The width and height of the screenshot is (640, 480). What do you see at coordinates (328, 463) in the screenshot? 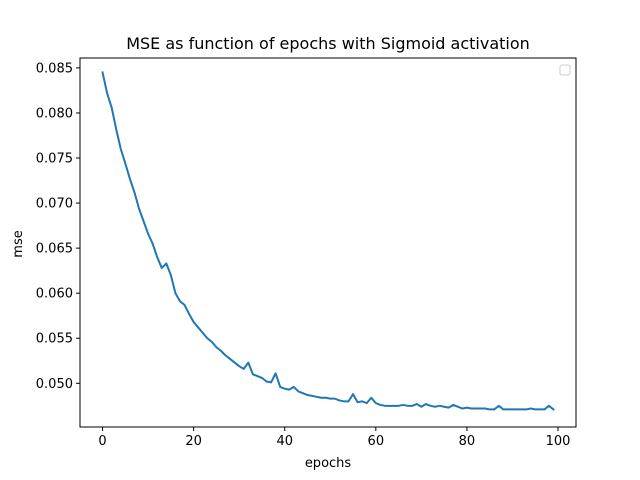
I see `x-axis-label: epochs` at bounding box center [328, 463].